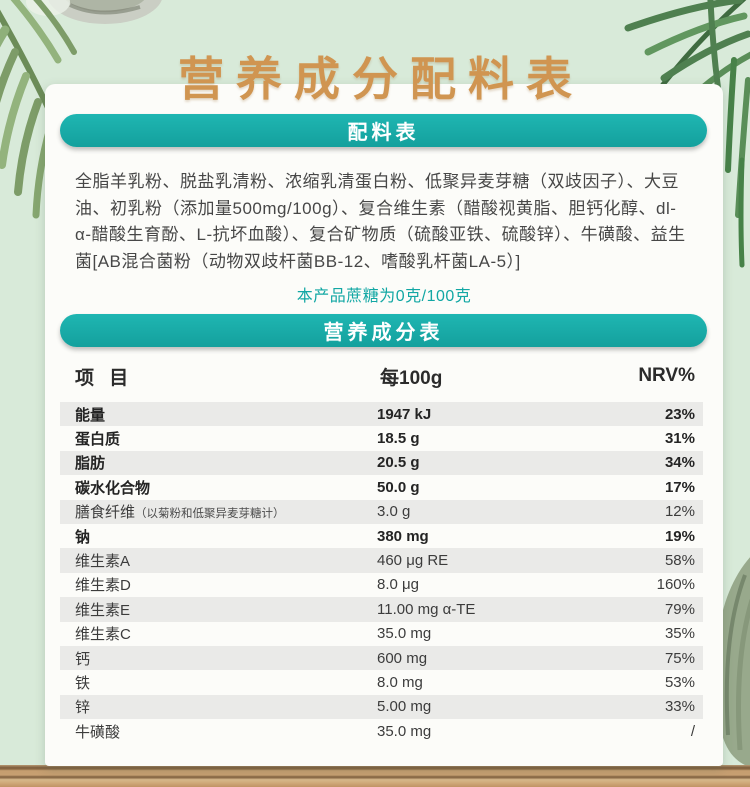 The height and width of the screenshot is (787, 750). What do you see at coordinates (83, 537) in the screenshot?
I see `nutrient-name-cell: 钠` at bounding box center [83, 537].